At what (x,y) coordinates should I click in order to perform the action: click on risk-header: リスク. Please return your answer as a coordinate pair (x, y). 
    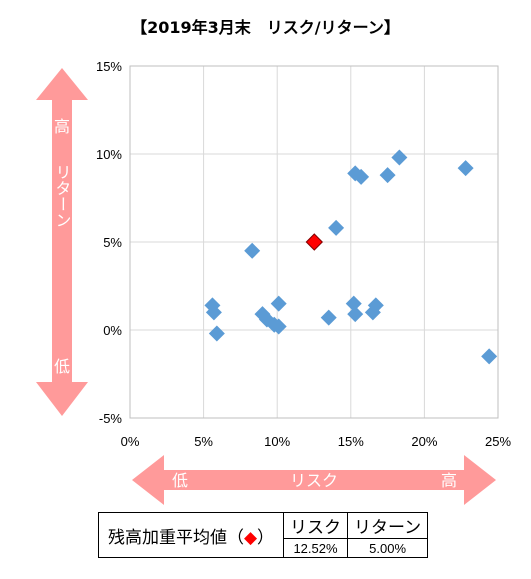
    Looking at the image, I should click on (315, 525).